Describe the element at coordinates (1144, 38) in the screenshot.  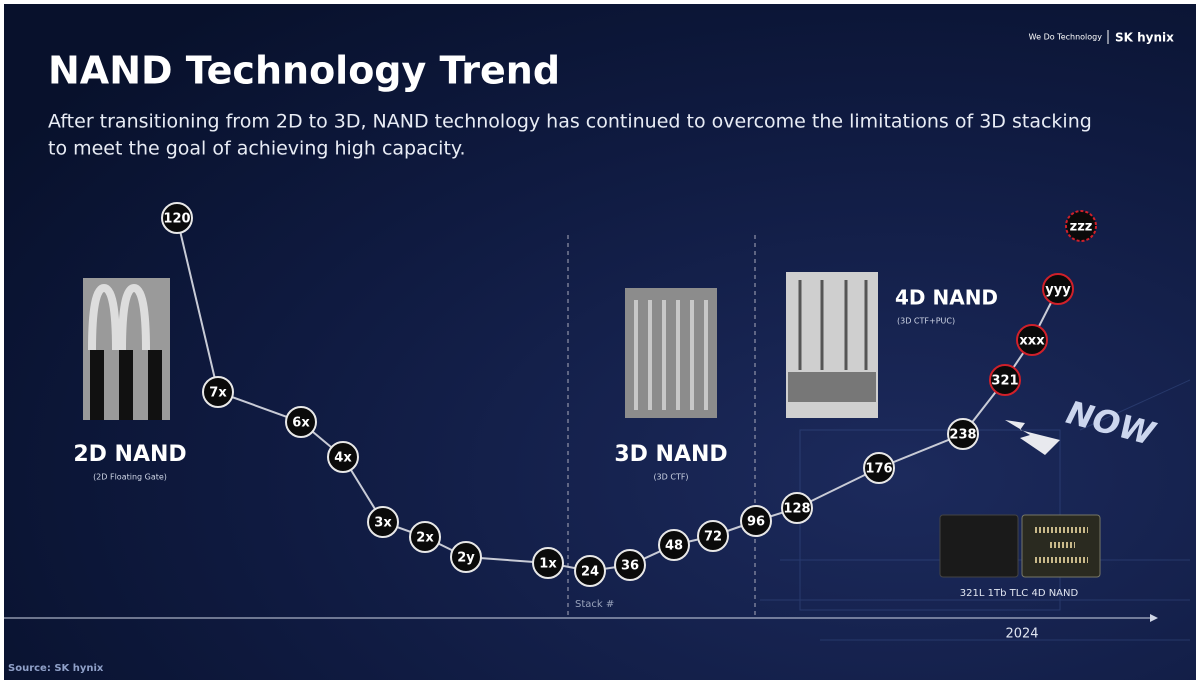
I see `logo-brand: SK hynix` at that location.